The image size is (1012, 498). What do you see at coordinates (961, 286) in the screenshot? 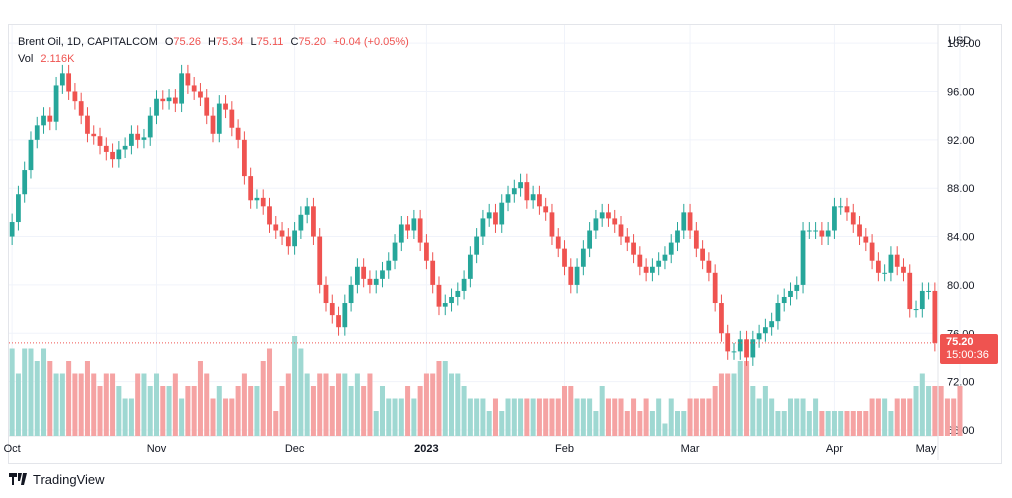
I see `y-tick-label: 80.00` at bounding box center [961, 286].